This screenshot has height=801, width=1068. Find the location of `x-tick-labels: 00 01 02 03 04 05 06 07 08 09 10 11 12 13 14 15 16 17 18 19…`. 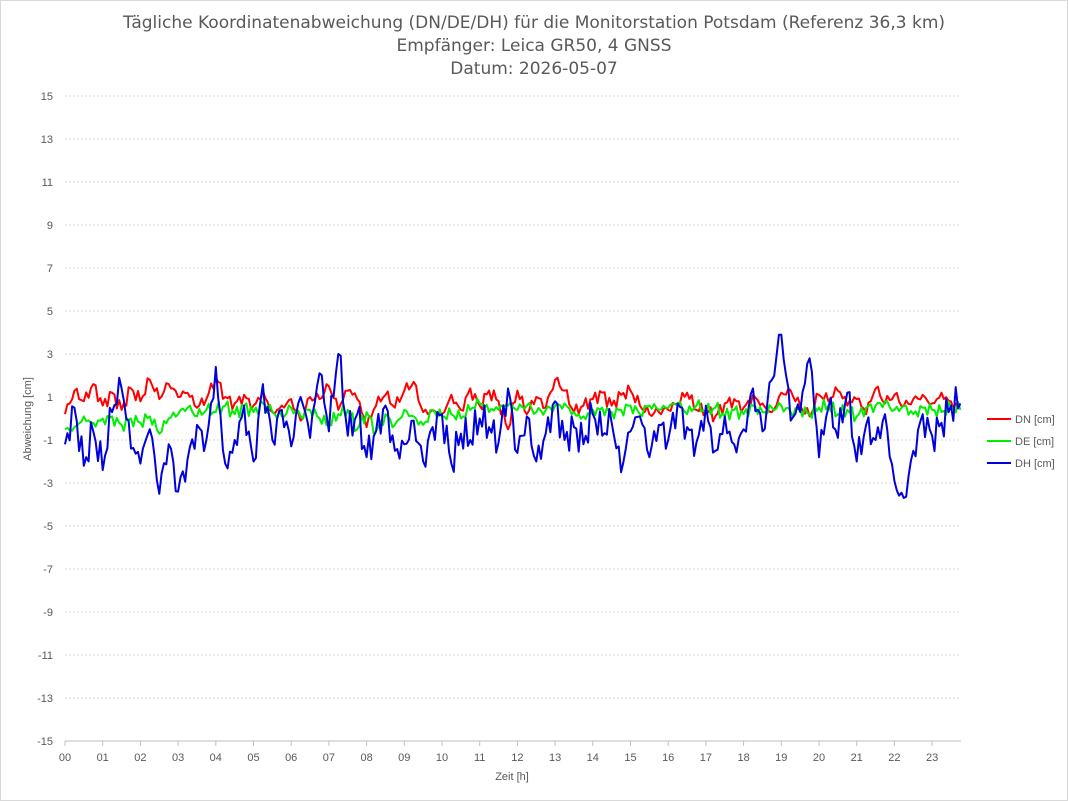

x-tick-labels: 00 01 02 03 04 05 06 07 08 09 10 11 12 13 14 15 16 17 18 19… is located at coordinates (498, 758).